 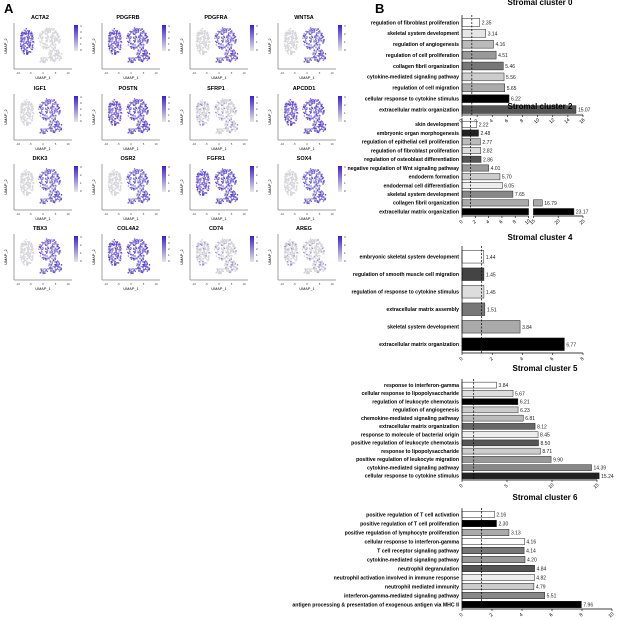 I want to click on umap-x-tick: 5, so click(x=144, y=73).